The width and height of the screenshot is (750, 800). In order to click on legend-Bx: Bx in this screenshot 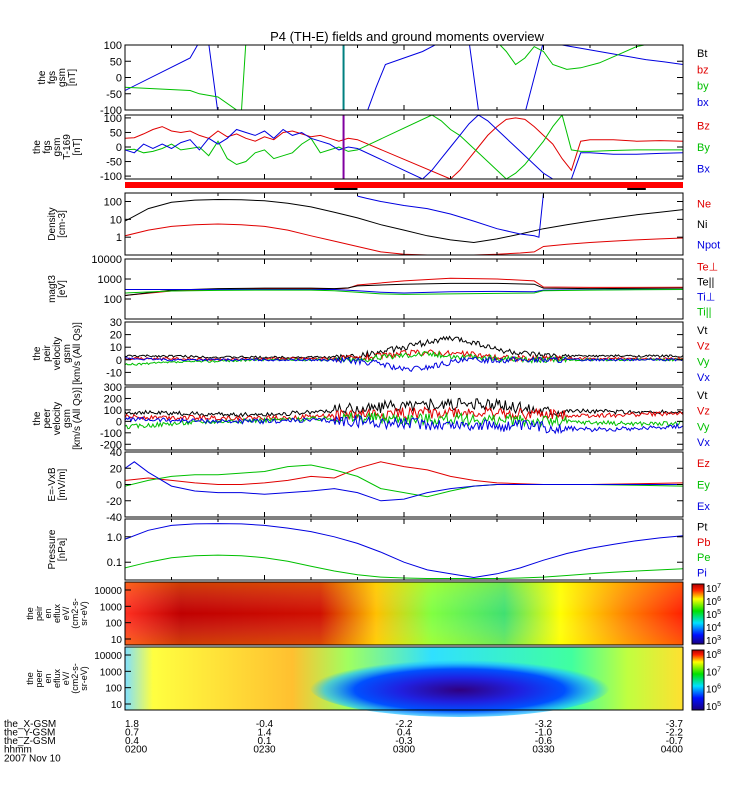, I will do `click(703, 169)`.